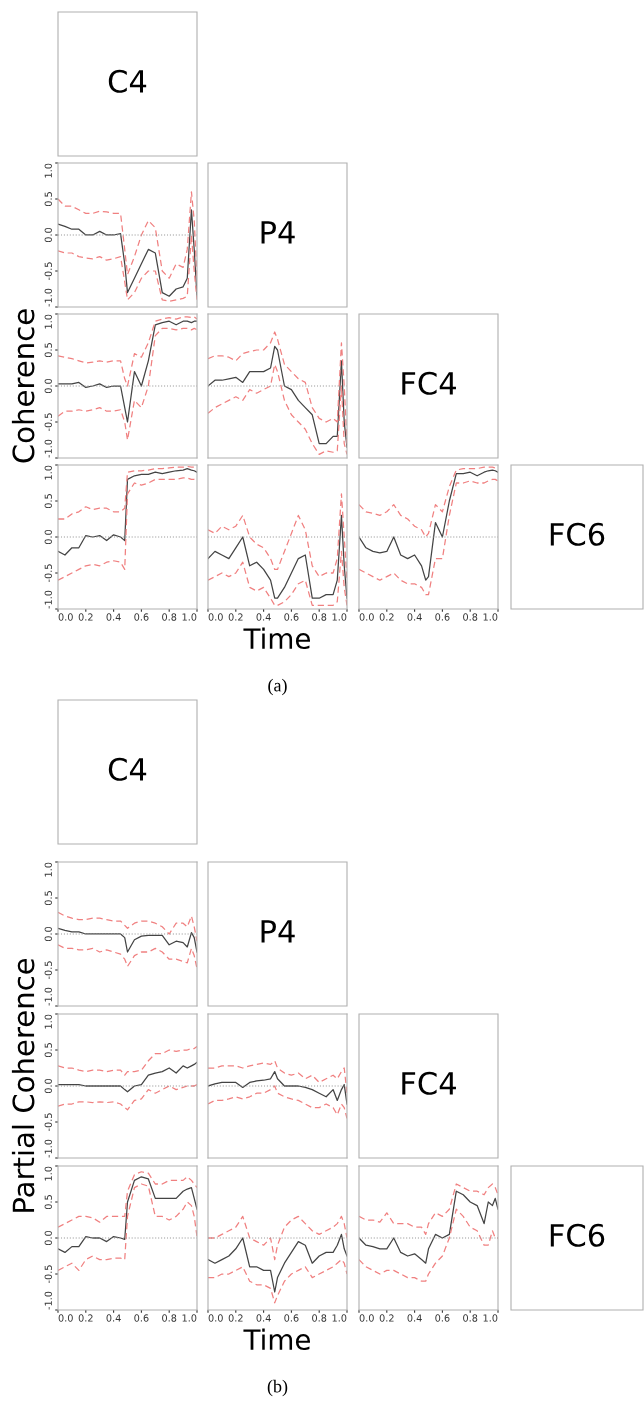  What do you see at coordinates (277, 1388) in the screenshot?
I see `text: (b)` at bounding box center [277, 1388].